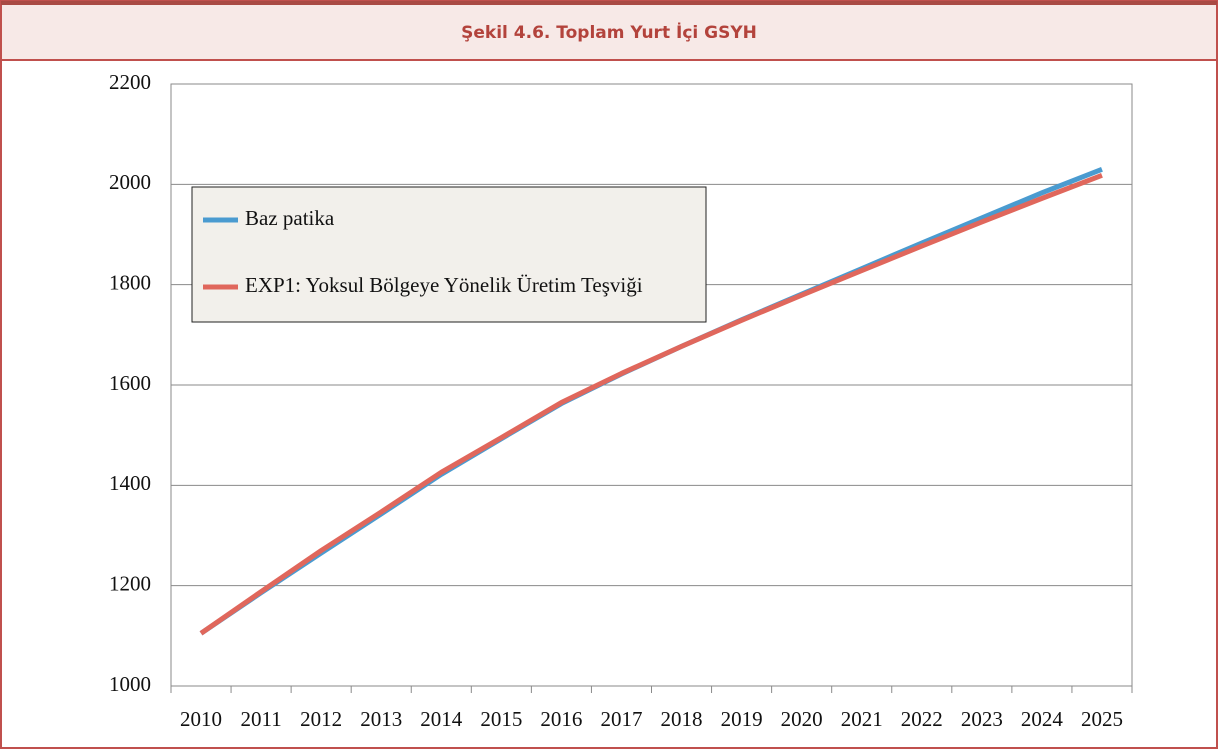 The height and width of the screenshot is (749, 1218). What do you see at coordinates (1042, 719) in the screenshot?
I see `x-tick-label: 2024` at bounding box center [1042, 719].